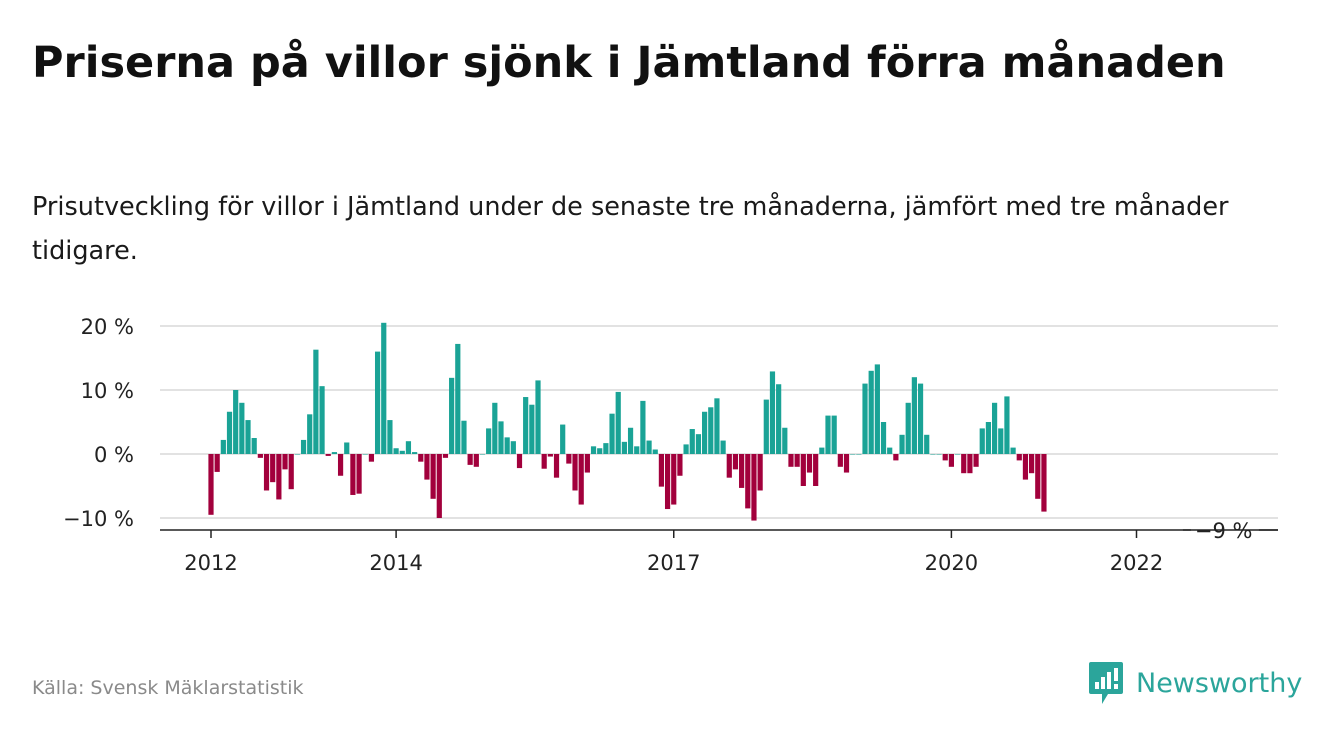 Image resolution: width=1340 pixels, height=734 pixels. What do you see at coordinates (1136, 563) in the screenshot?
I see `x-tick-label: 2022` at bounding box center [1136, 563].